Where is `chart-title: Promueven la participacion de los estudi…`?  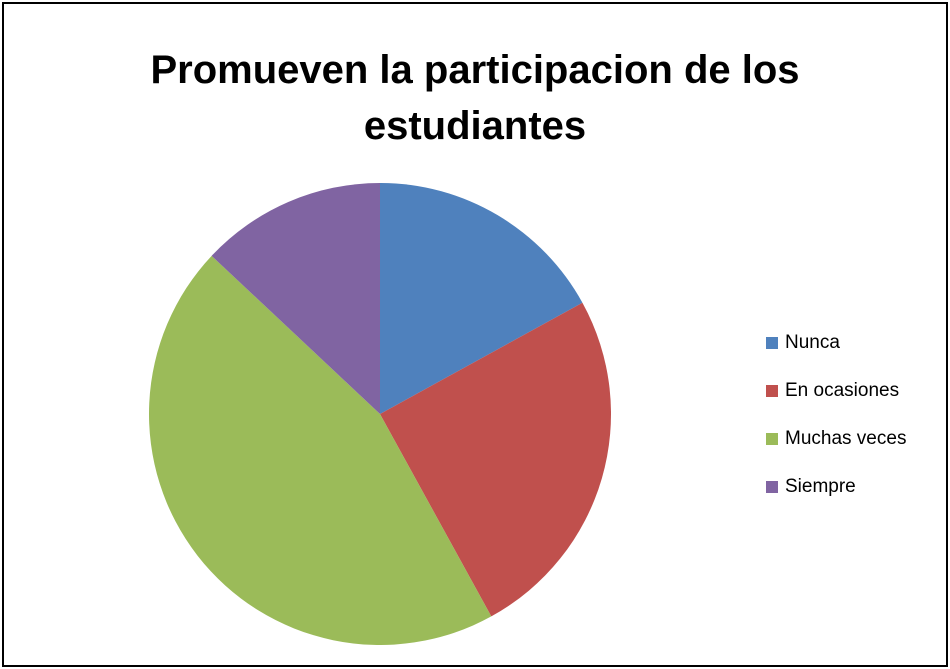
chart-title: Promueven la participacion de los estudi… is located at coordinates (475, 98).